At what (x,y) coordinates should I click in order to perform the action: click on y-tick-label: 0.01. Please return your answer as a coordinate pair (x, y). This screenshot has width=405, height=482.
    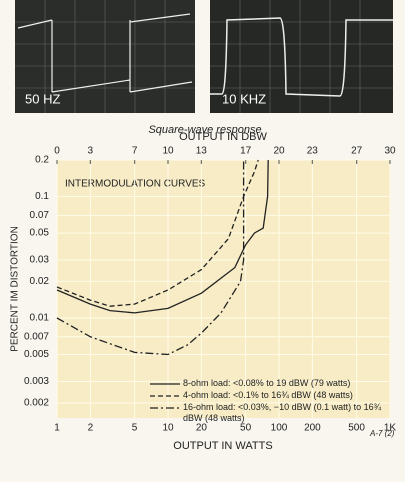
    Looking at the image, I should click on (40, 318).